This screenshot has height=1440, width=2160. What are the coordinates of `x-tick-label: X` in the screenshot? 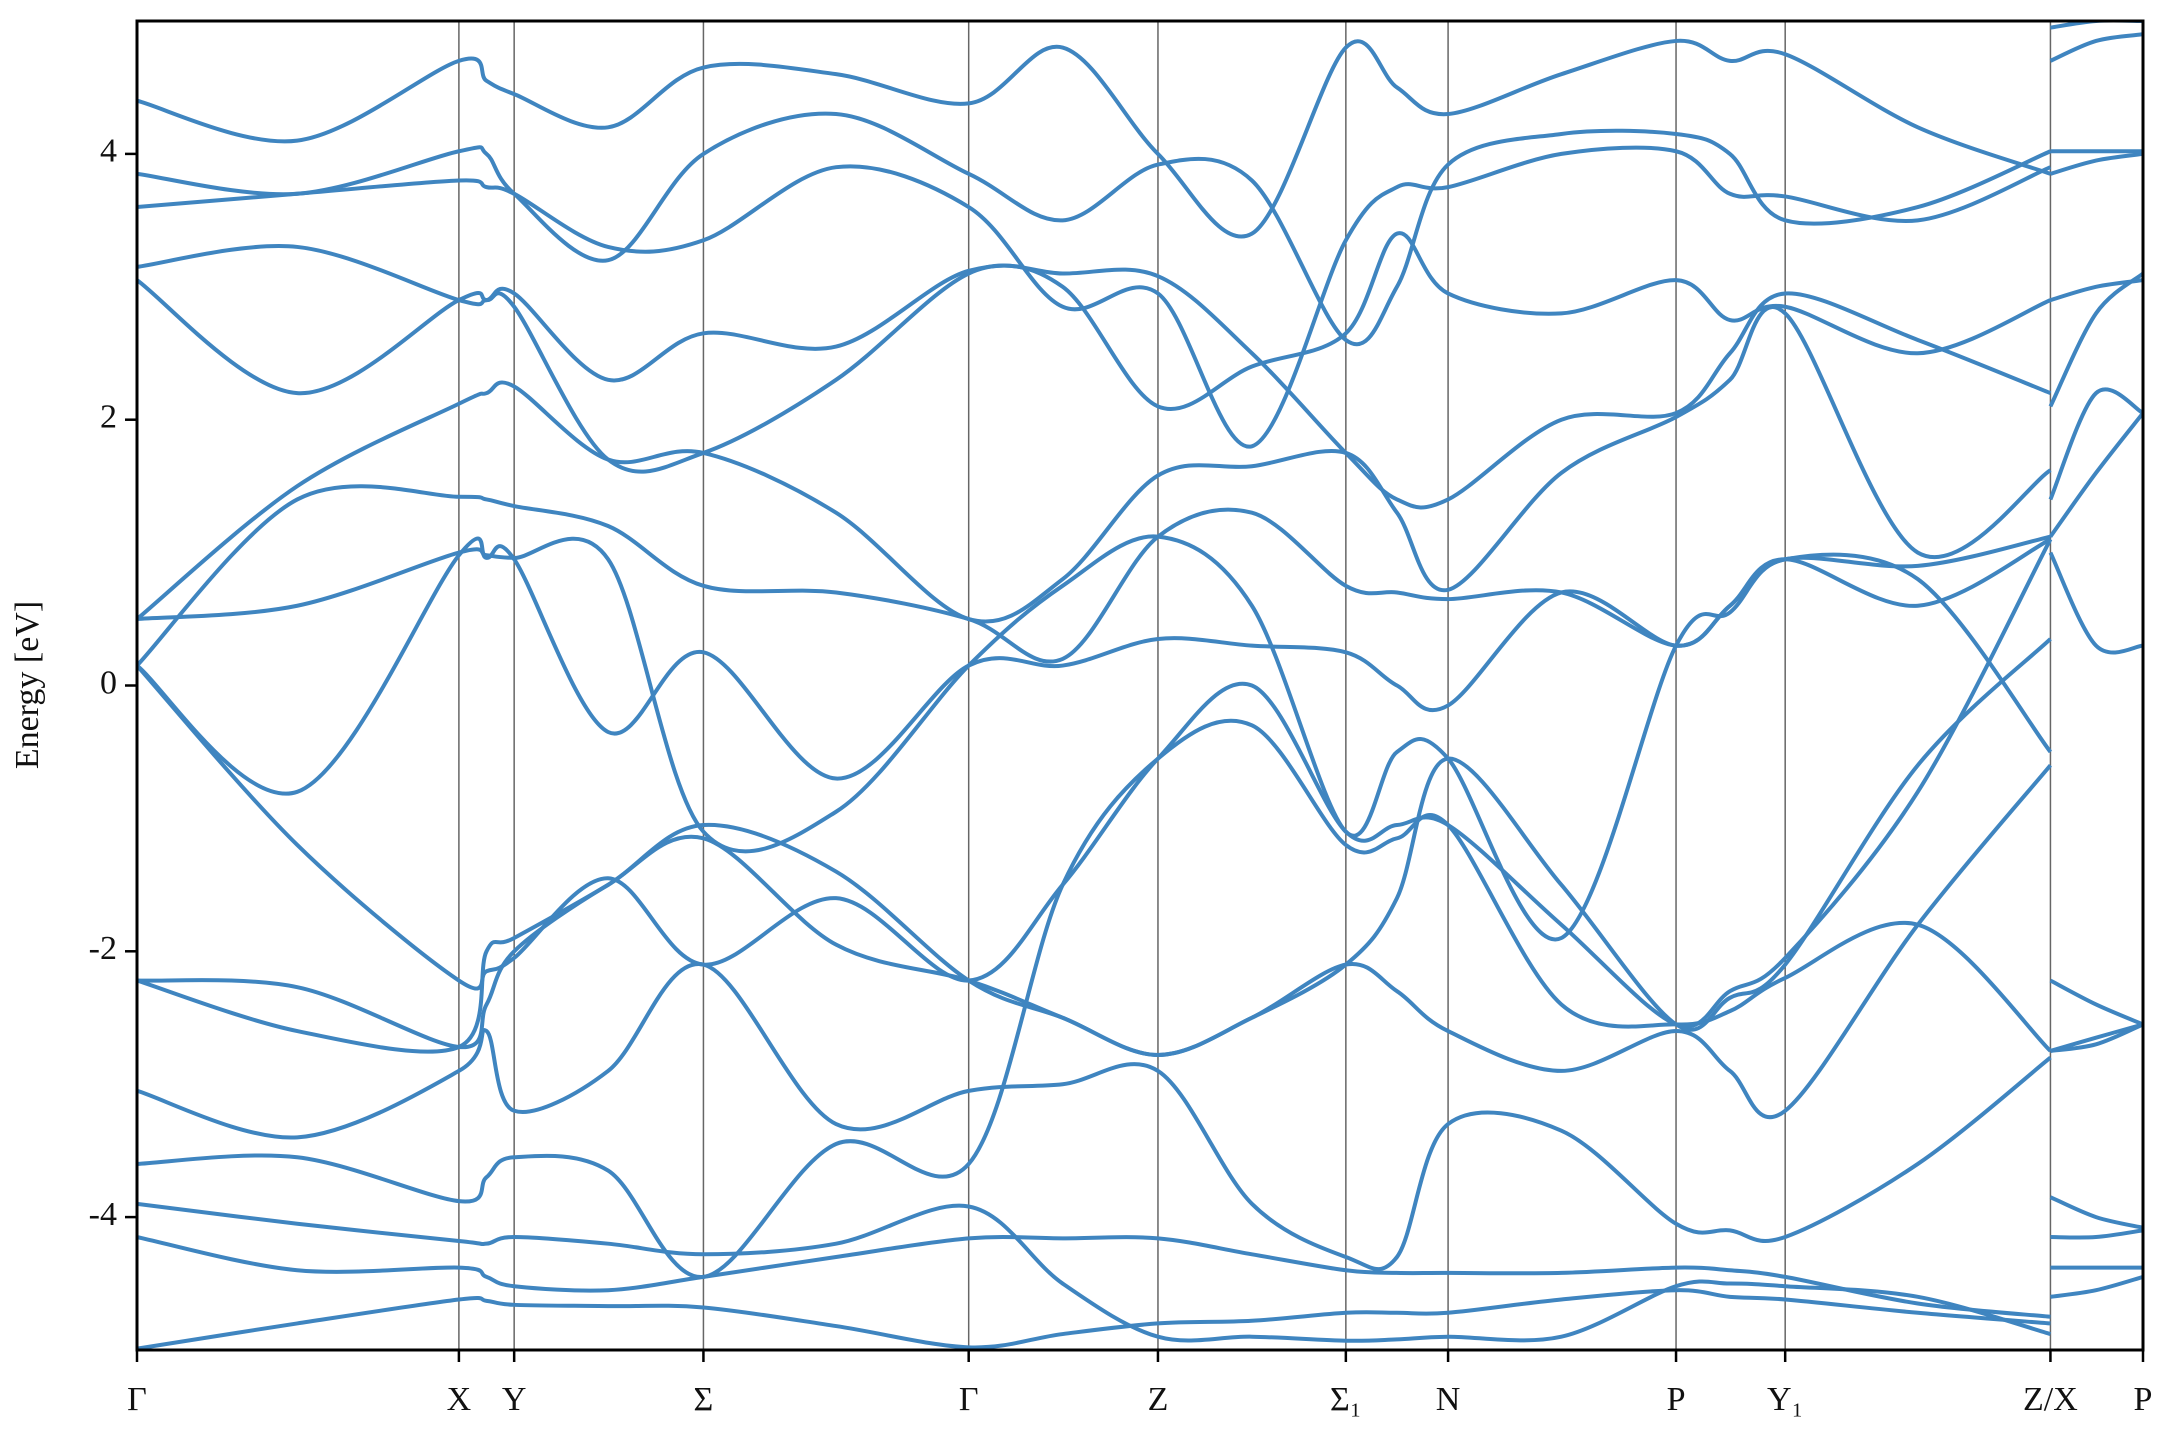 It's located at (459, 1399).